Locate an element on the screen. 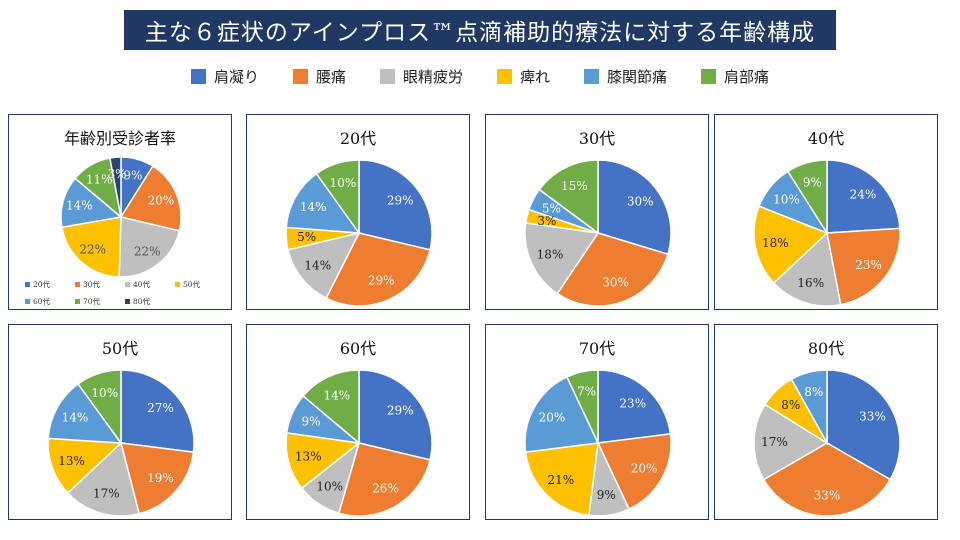  chart-panel-40s: 40代 24% 23% 16% 18% 10% 9% is located at coordinates (826, 212).